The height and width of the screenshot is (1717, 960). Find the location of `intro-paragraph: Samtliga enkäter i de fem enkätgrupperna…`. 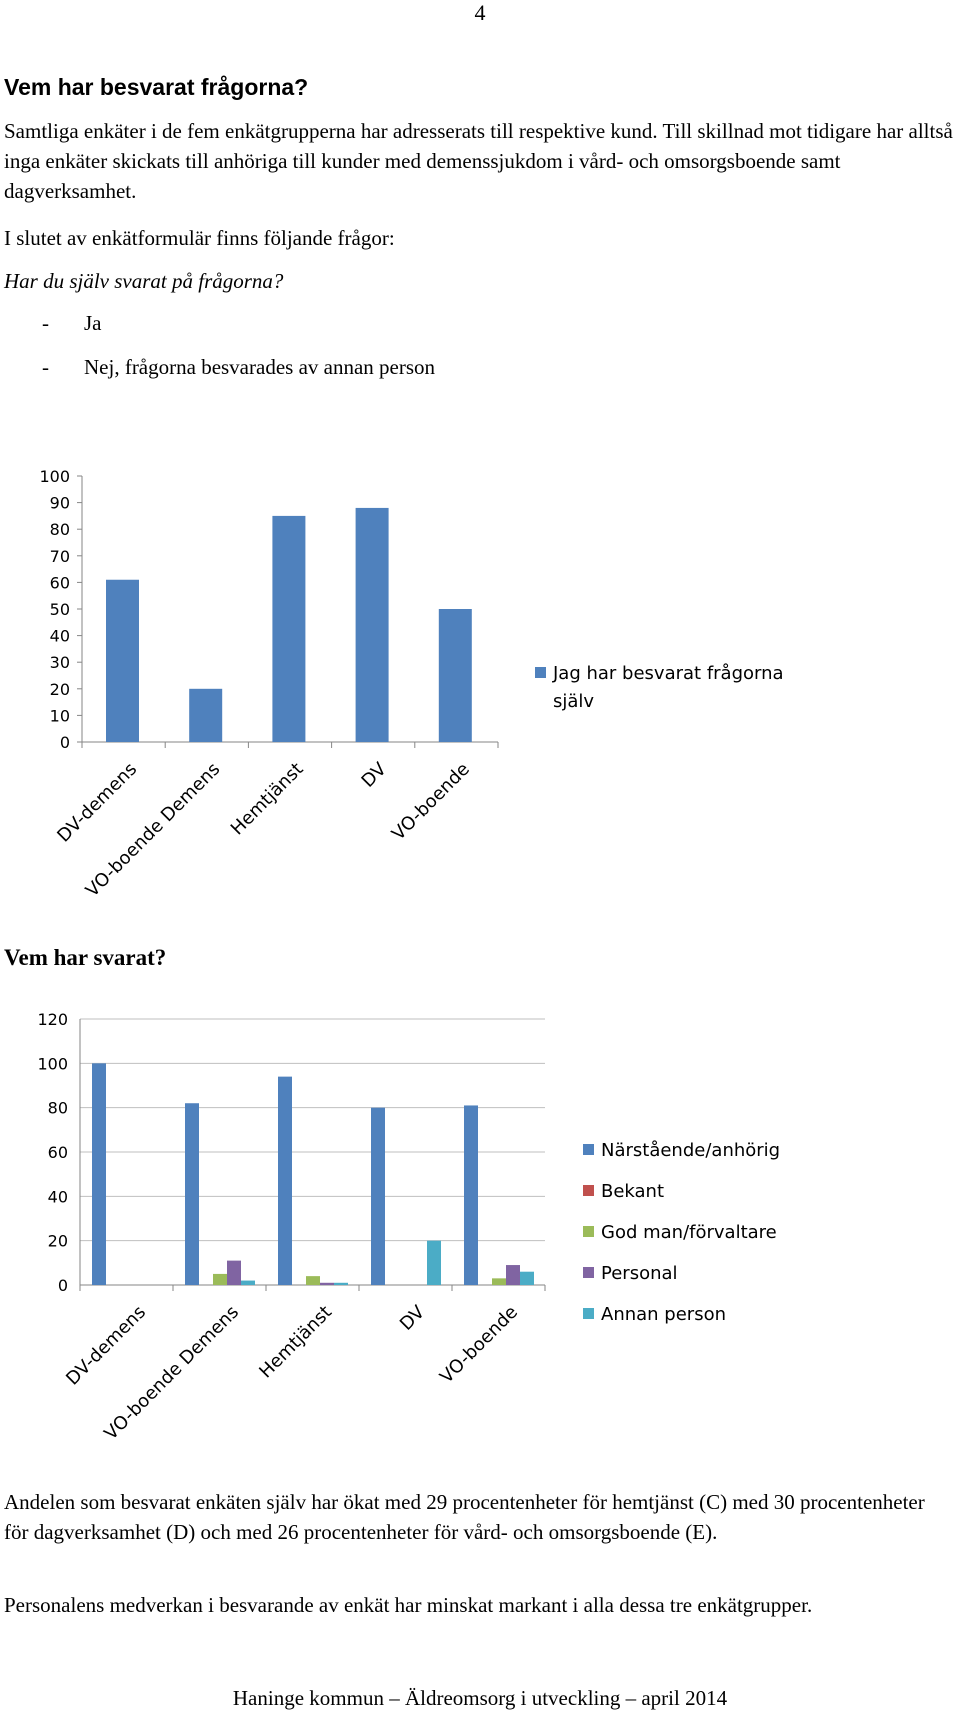

intro-paragraph: Samtliga enkäter i de fem enkätgrupperna… is located at coordinates (478, 161).